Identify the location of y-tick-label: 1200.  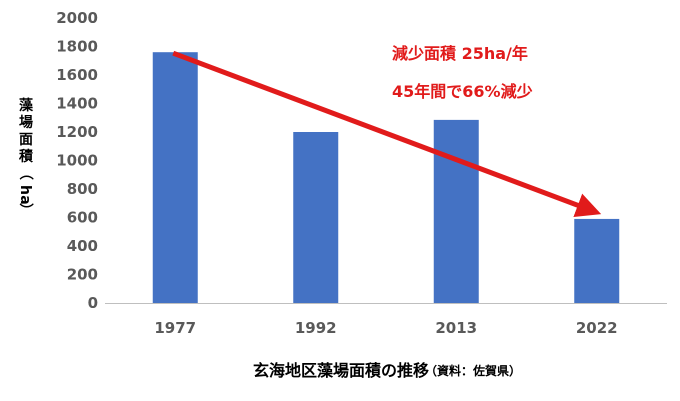
(77, 132).